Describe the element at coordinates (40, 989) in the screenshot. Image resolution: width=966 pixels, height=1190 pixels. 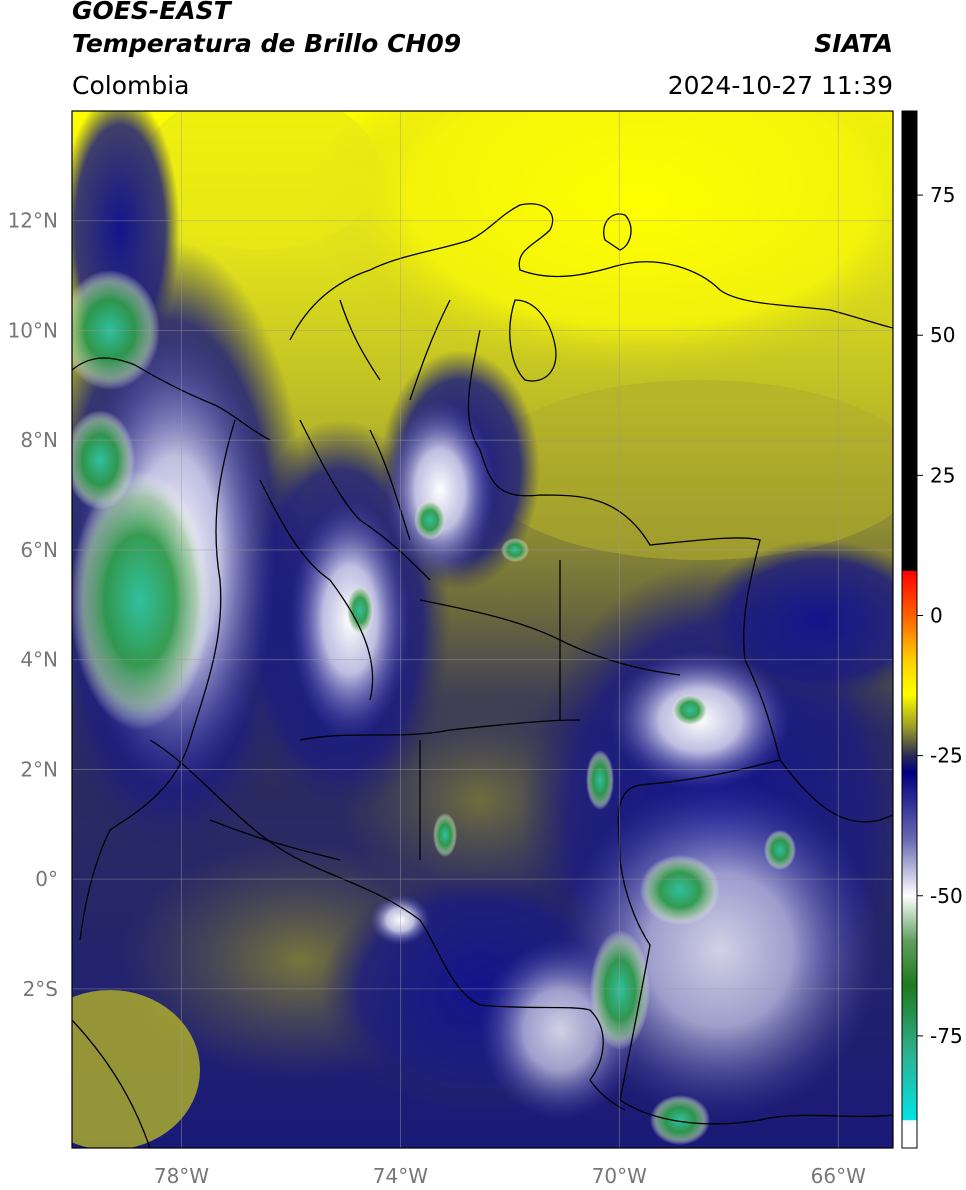
I see `lat-tick-label: 2°S` at that location.